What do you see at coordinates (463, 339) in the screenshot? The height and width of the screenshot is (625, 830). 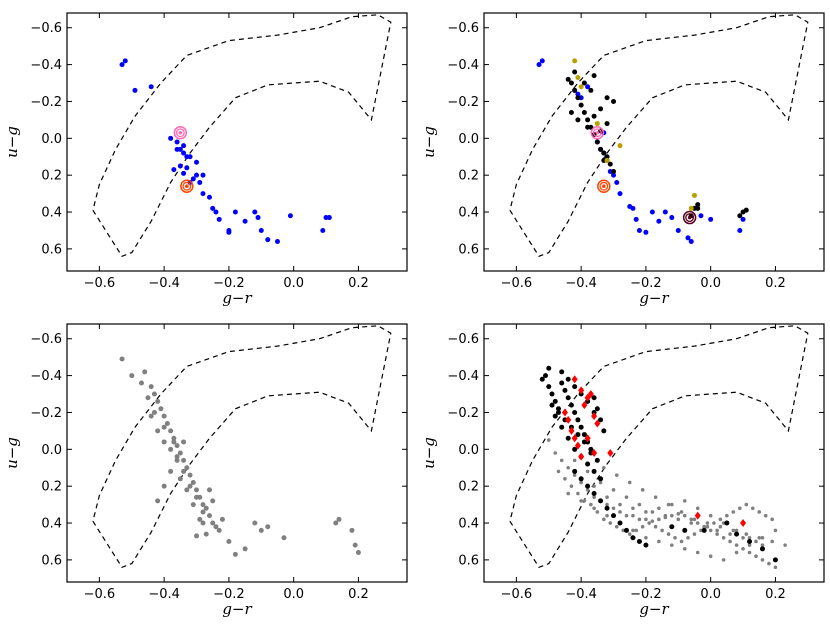 I see `y-tick-label: −0.6` at bounding box center [463, 339].